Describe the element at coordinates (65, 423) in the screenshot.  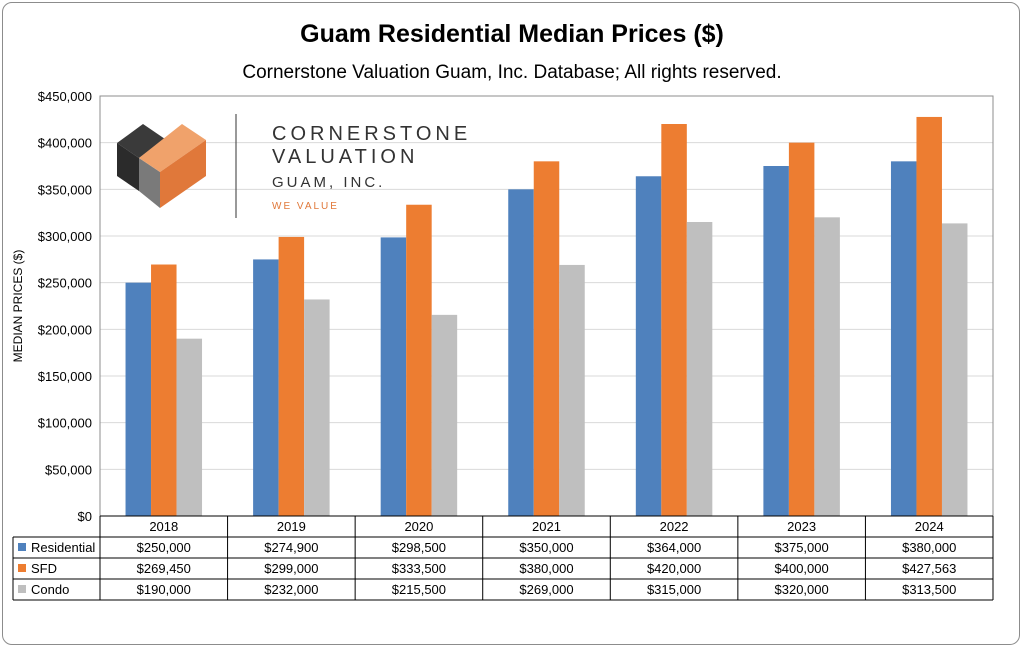
I see `y-tick-label: $100,000` at that location.